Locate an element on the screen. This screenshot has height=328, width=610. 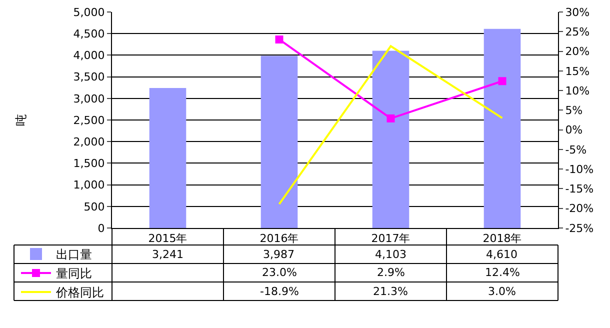
data-label: 3,987 is located at coordinates (278, 254).